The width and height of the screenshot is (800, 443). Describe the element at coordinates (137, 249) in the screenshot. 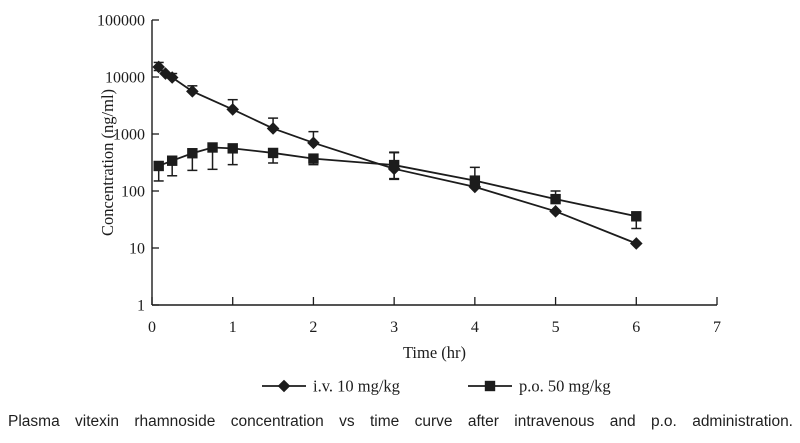

I see `y-tick-label: 10` at that location.